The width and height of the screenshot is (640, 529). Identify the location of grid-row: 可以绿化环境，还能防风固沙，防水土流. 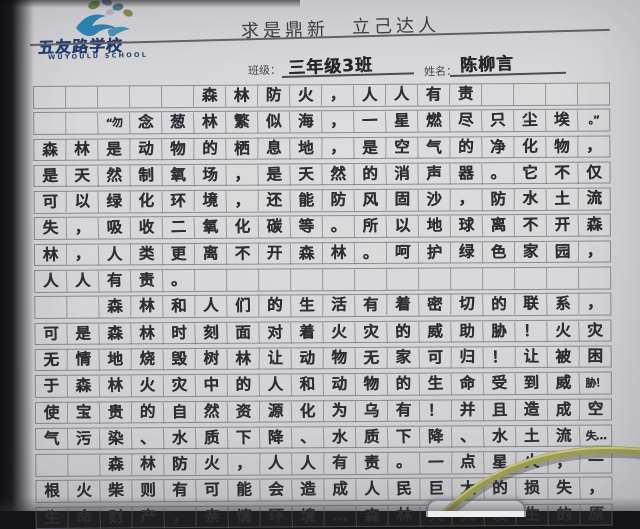
(322, 200).